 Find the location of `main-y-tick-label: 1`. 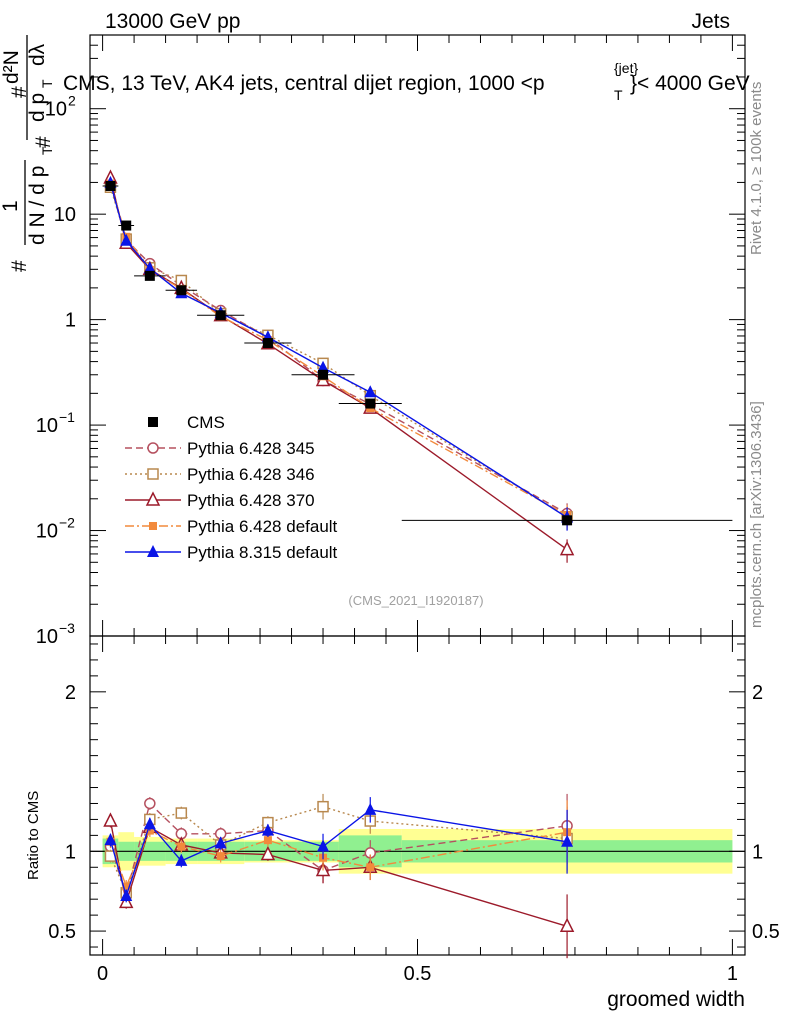

main-y-tick-label: 1 is located at coordinates (70, 321).